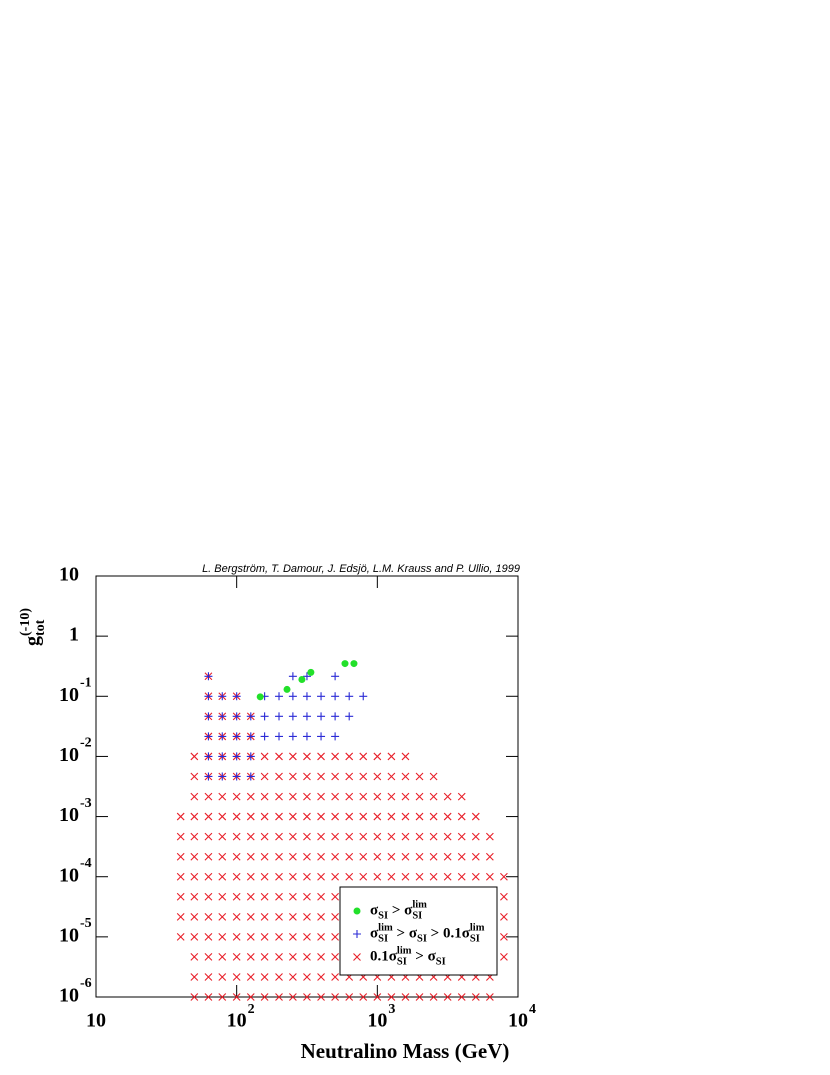 This screenshot has height=1075, width=830. Describe the element at coordinates (391, 1009) in the screenshot. I see `x-tick-exponent: 3` at that location.